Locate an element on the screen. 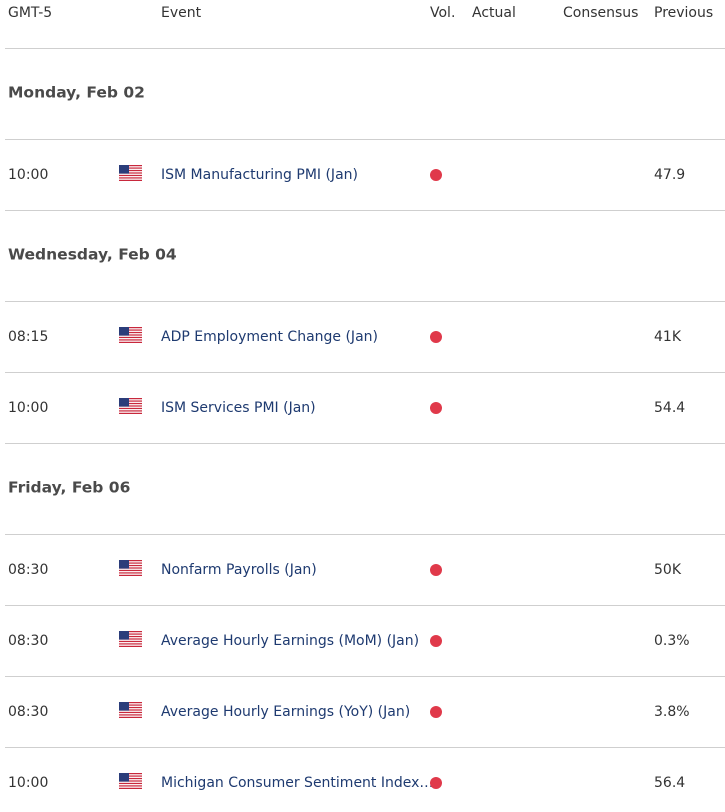 The height and width of the screenshot is (812, 725). day-heading: Friday, Feb 06 is located at coordinates (69, 487).